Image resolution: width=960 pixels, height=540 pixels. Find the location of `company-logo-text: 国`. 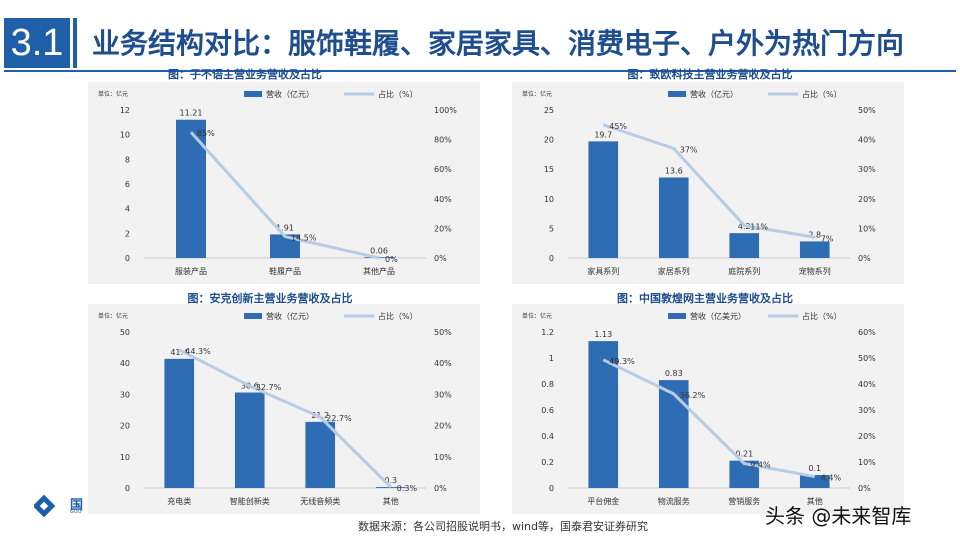

company-logo-text: 国 is located at coordinates (77, 505).